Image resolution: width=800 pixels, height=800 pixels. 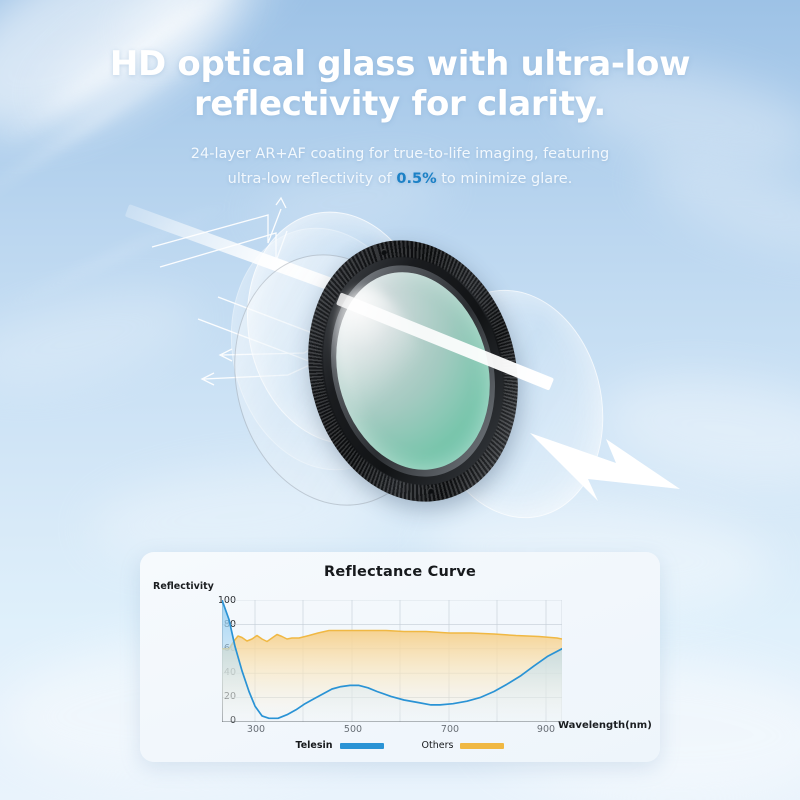 What do you see at coordinates (400, 104) in the screenshot?
I see `headline-line-2: reflectivity for clarity.` at bounding box center [400, 104].